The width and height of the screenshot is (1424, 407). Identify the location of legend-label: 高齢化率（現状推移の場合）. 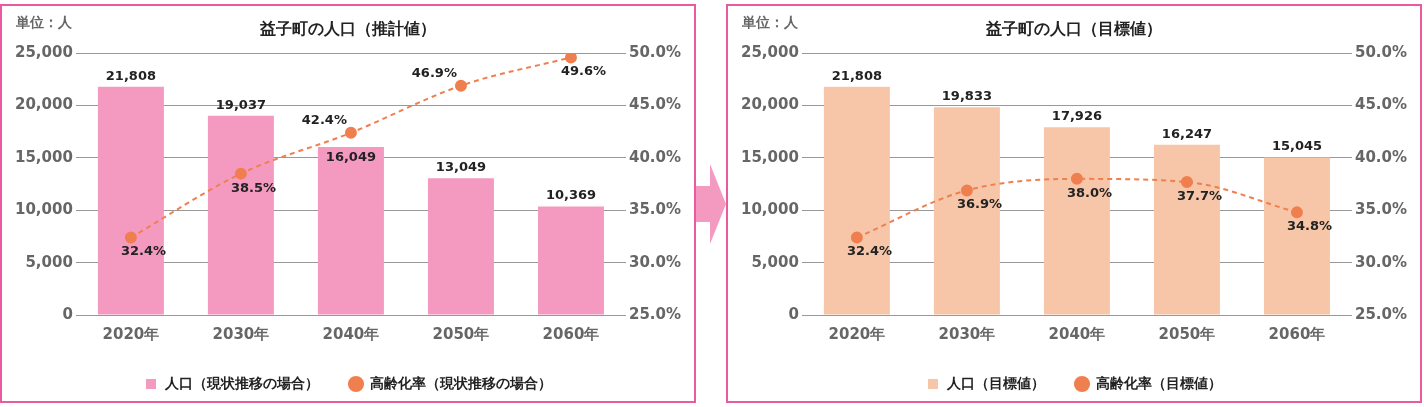
(461, 382).